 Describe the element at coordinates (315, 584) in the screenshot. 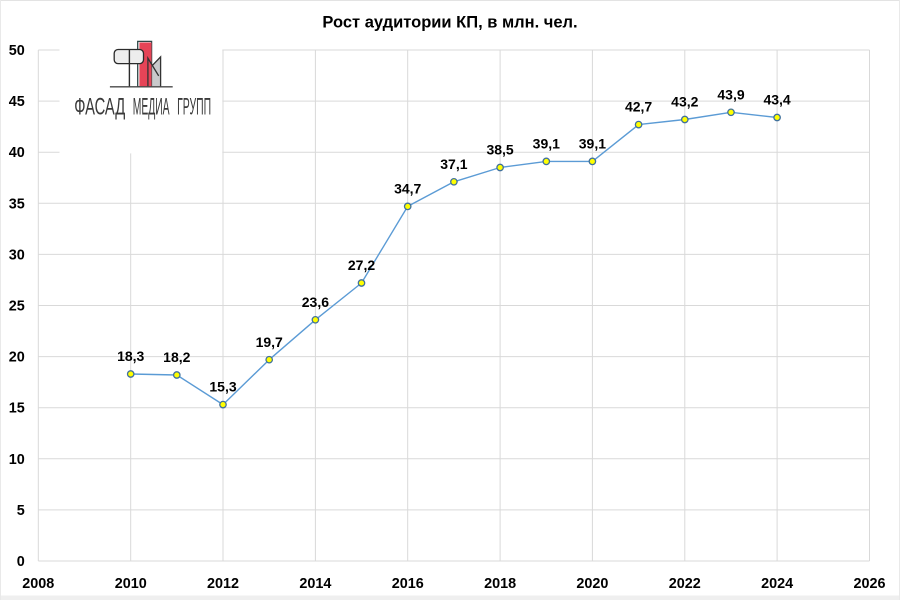

I see `svg-text: 2014` at that location.